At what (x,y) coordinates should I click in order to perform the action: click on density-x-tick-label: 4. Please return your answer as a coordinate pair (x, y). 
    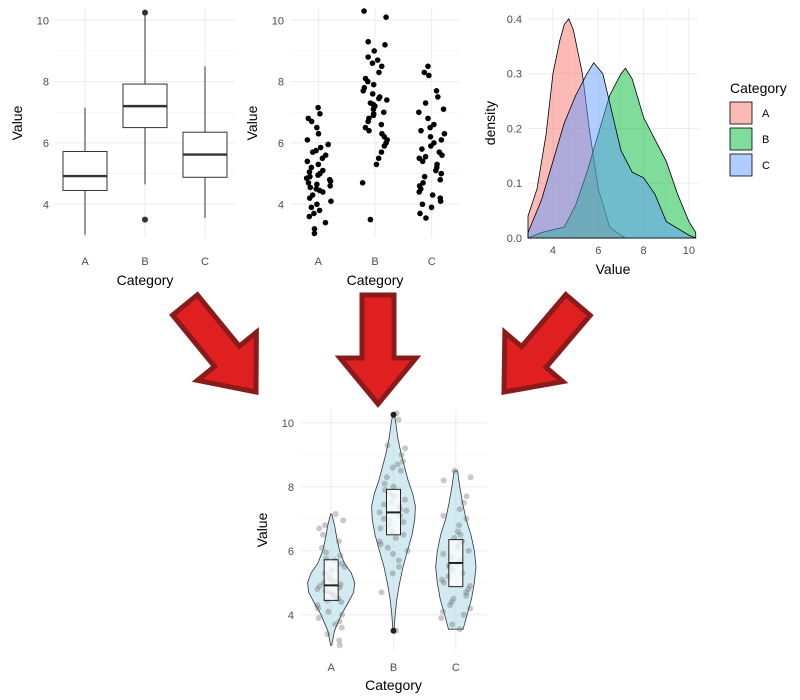
    Looking at the image, I should click on (553, 251).